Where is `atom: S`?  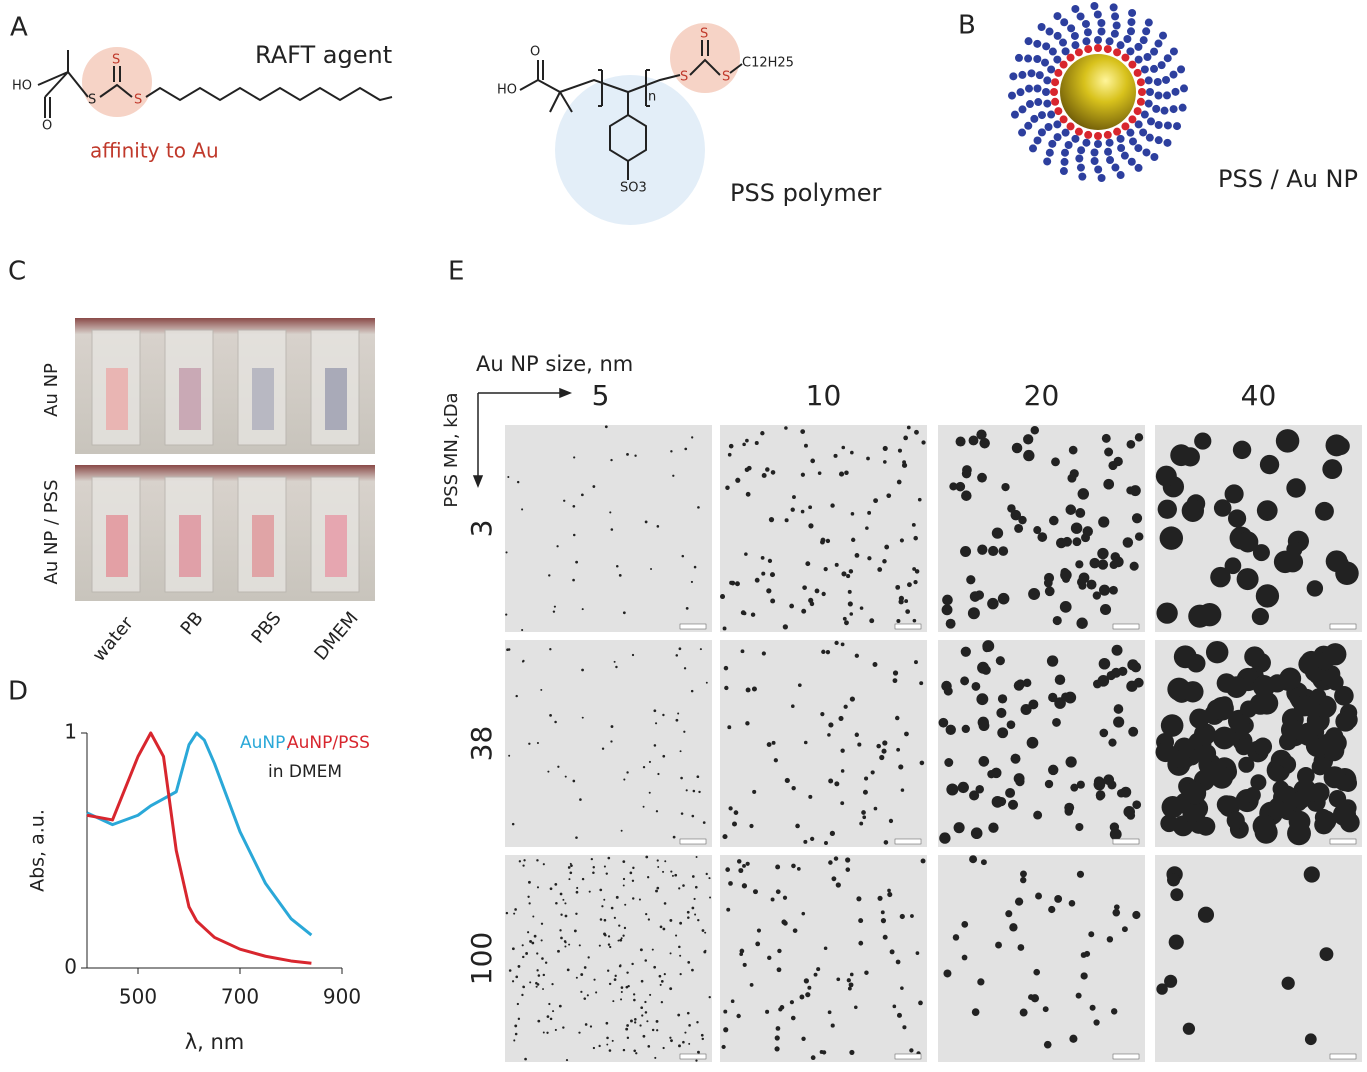
atom: S is located at coordinates (116, 60).